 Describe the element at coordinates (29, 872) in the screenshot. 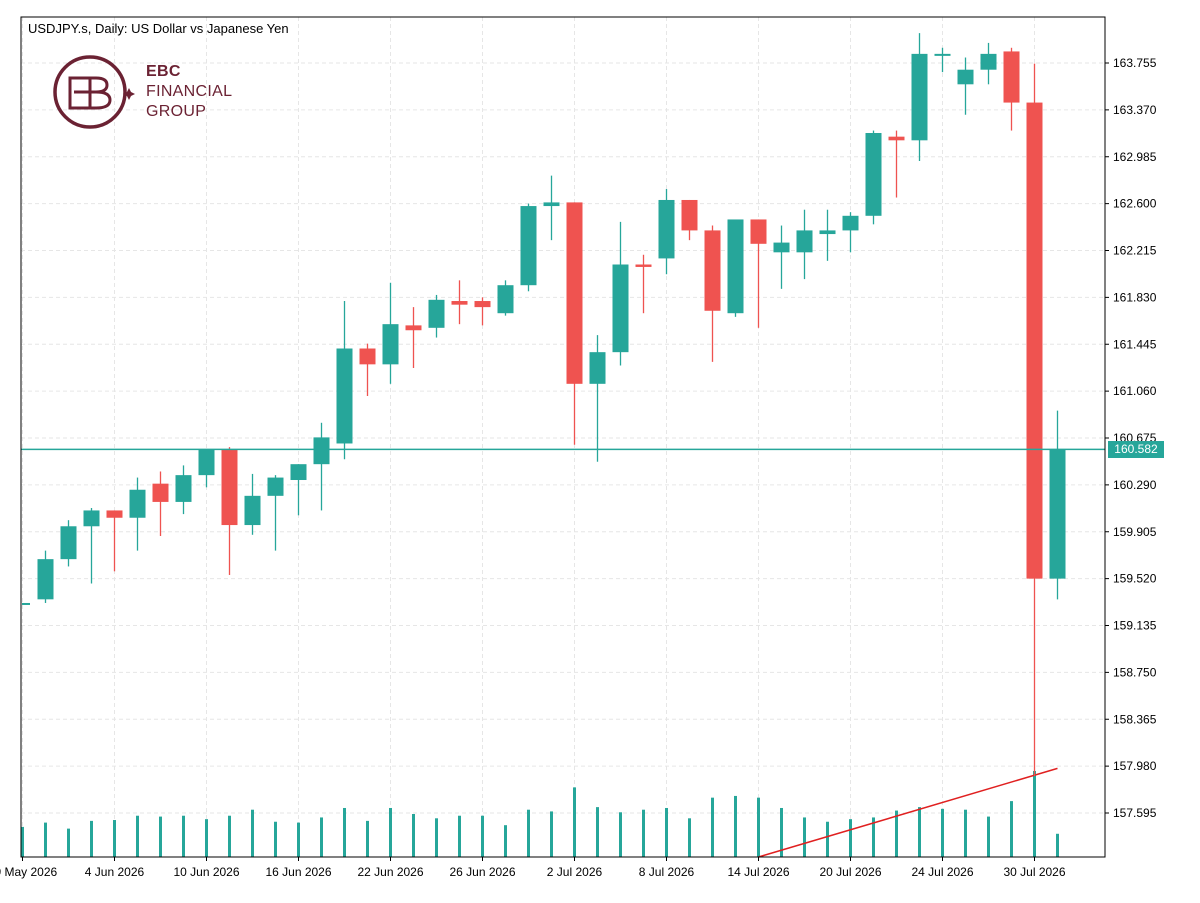

I see `x-tick-label: 29 May 2026` at that location.